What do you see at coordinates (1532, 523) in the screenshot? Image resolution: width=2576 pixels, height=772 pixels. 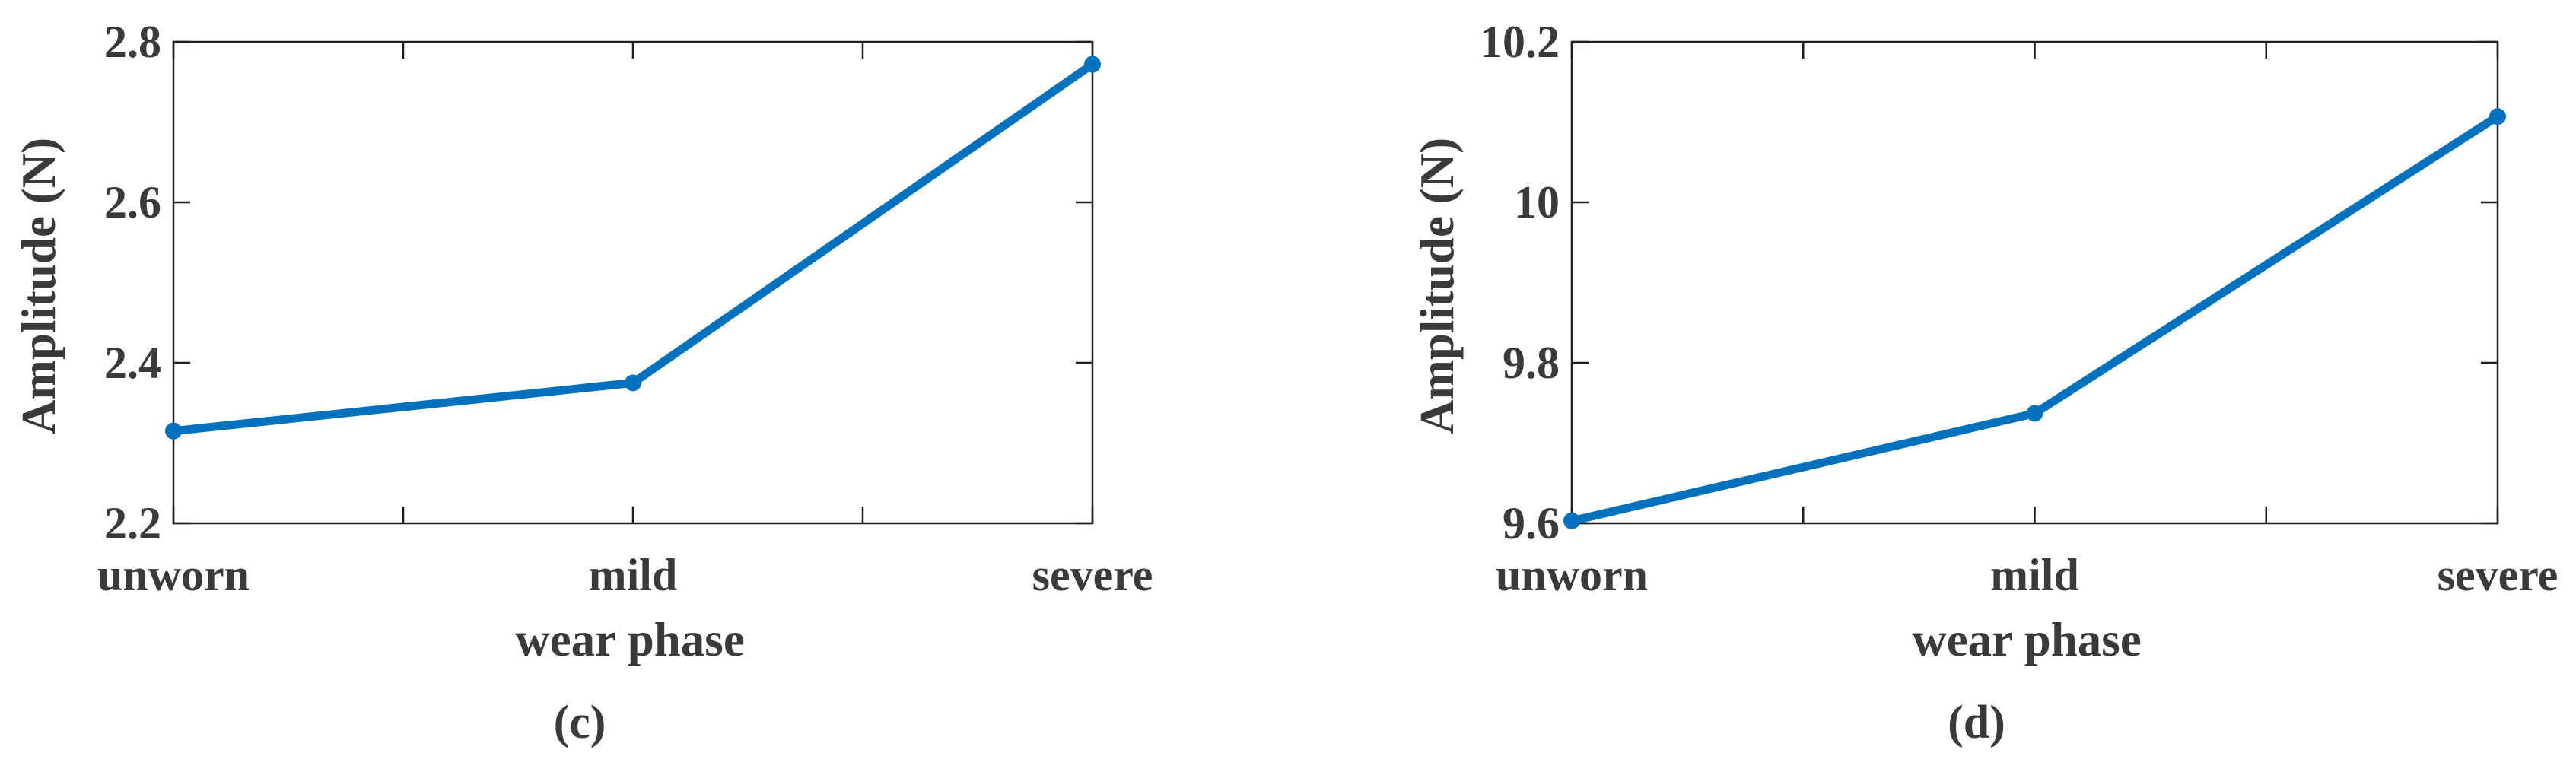 I see `y-tick-label-d: 9.6` at bounding box center [1532, 523].